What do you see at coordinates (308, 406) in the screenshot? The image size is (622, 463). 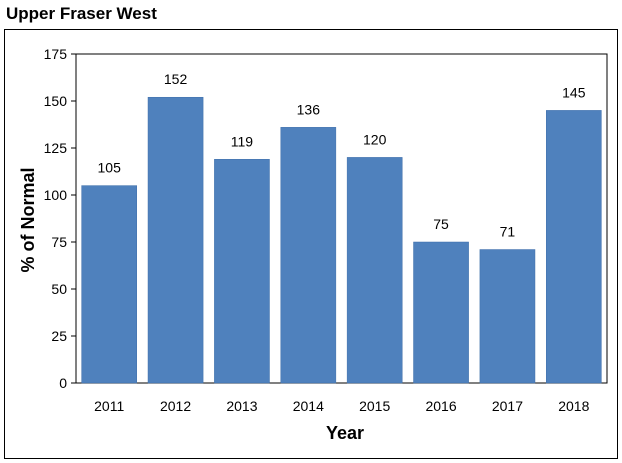 I see `x-tick-label: 2014` at bounding box center [308, 406].